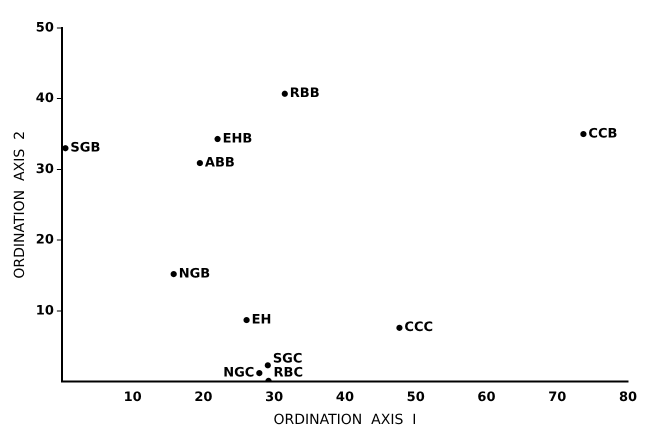 Image resolution: width=660 pixels, height=445 pixels. Describe the element at coordinates (45, 169) in the screenshot. I see `y-tick-label: 30` at that location.